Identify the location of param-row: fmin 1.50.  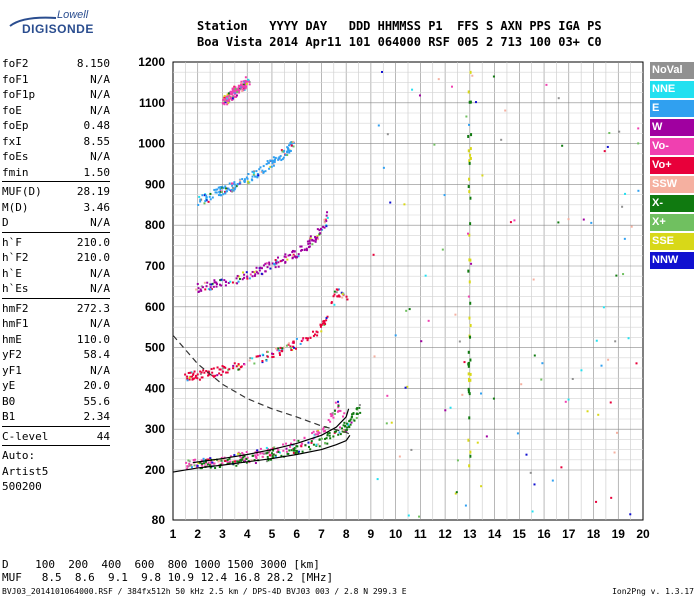
(56, 173).